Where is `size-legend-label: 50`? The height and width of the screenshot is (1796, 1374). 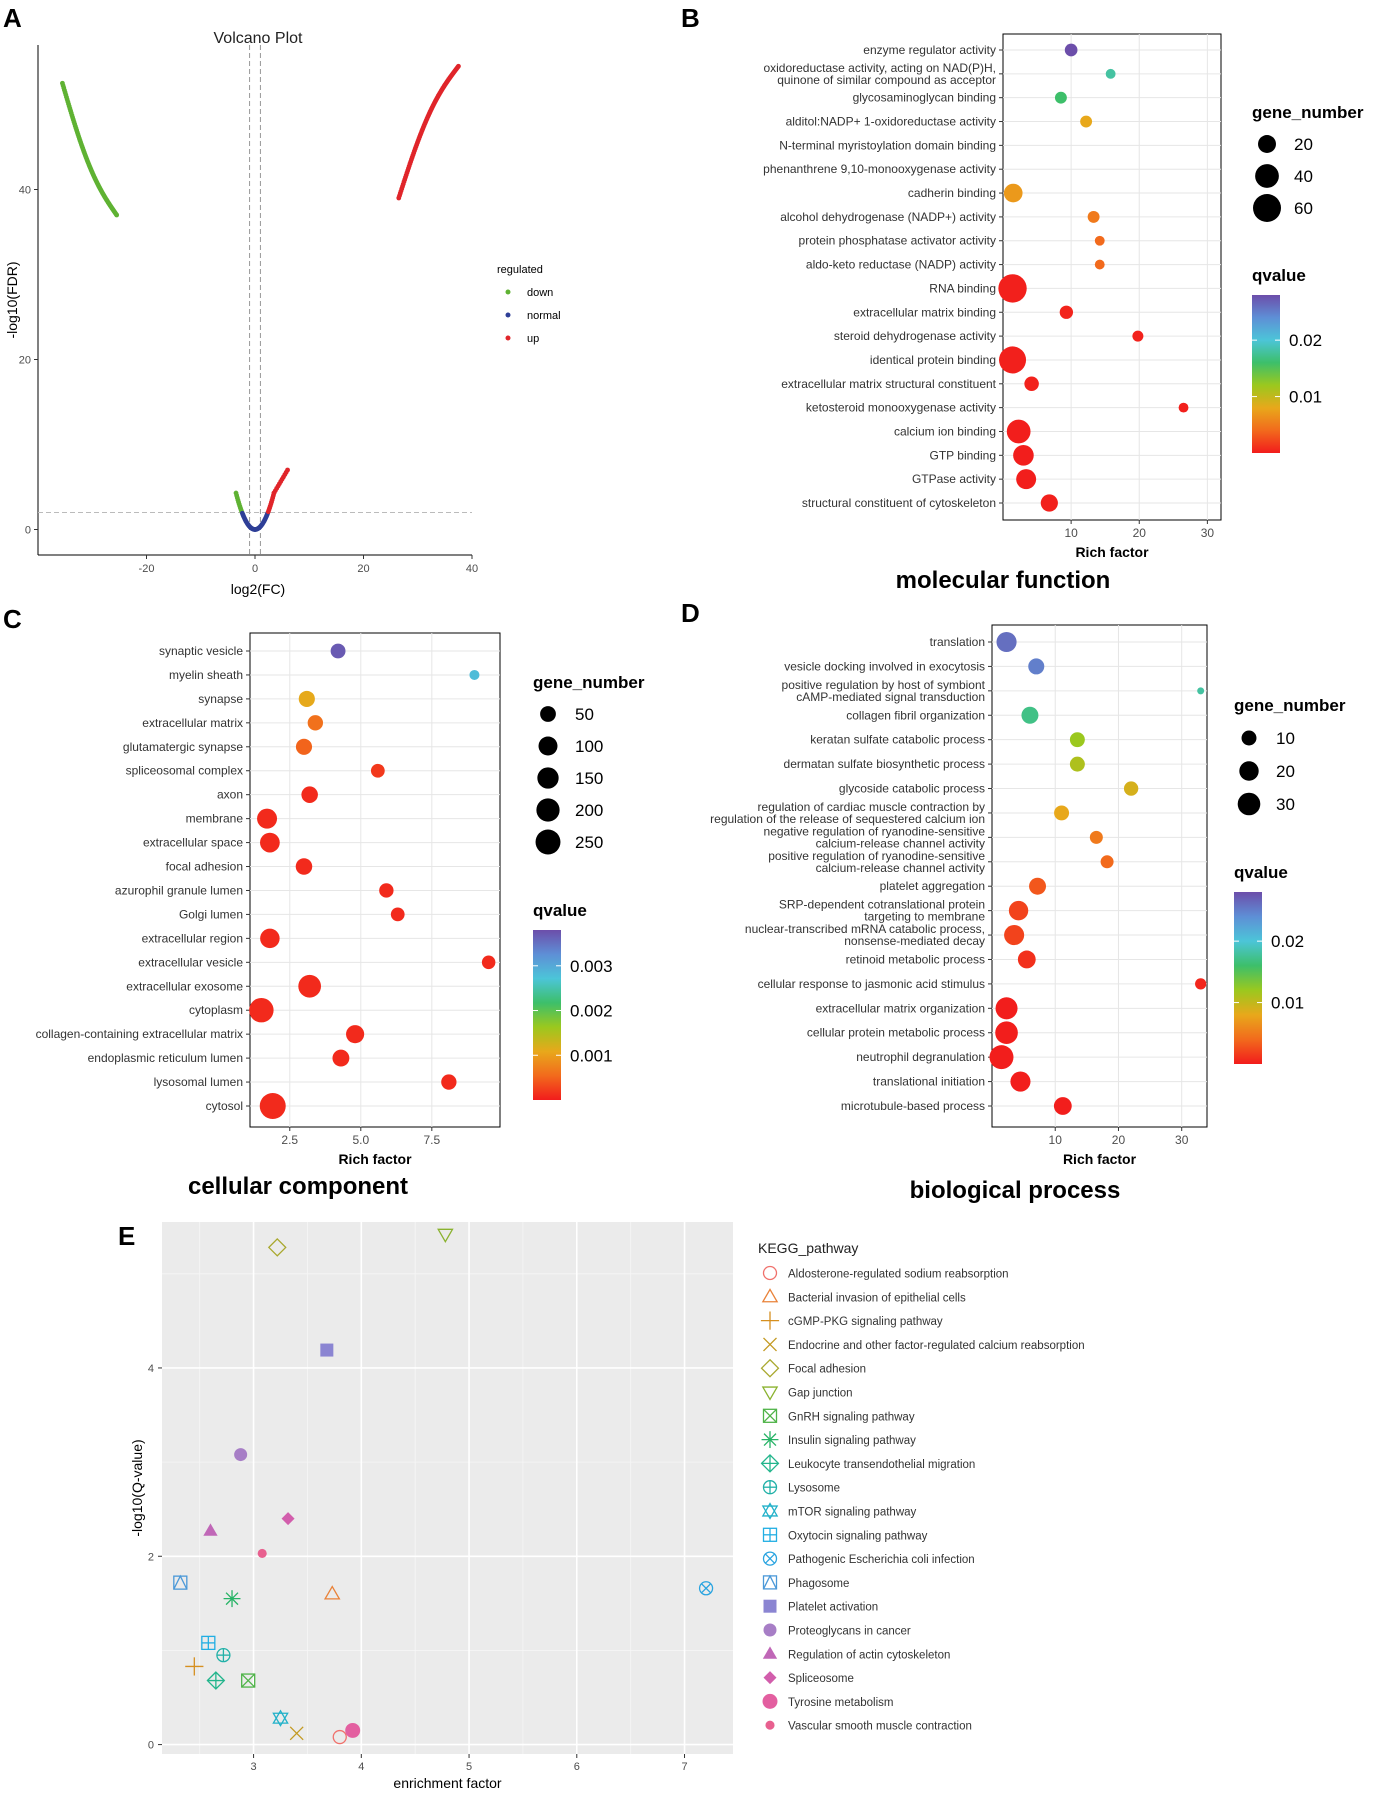 size-legend-label: 50 is located at coordinates (584, 714).